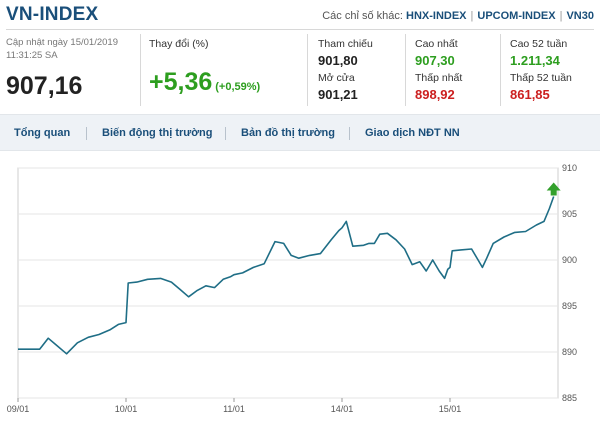  I want to click on header-divider, so click(300, 29).